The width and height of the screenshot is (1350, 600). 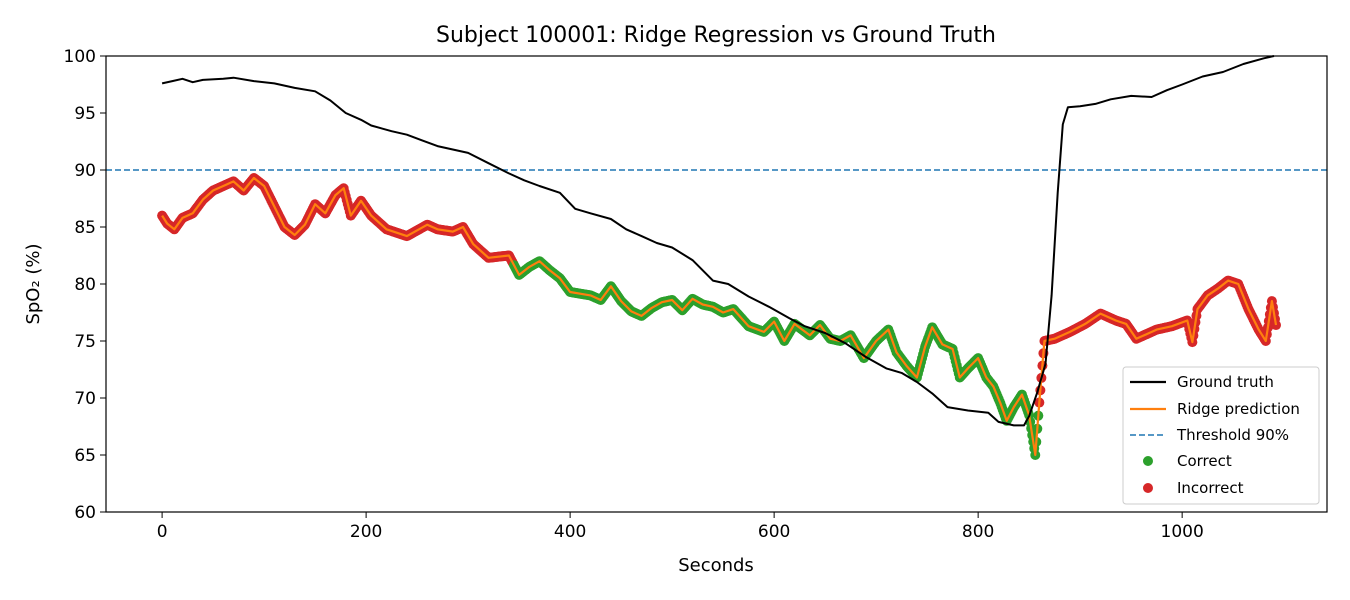 What do you see at coordinates (1275, 325) in the screenshot?
I see `incorrect-point` at bounding box center [1275, 325].